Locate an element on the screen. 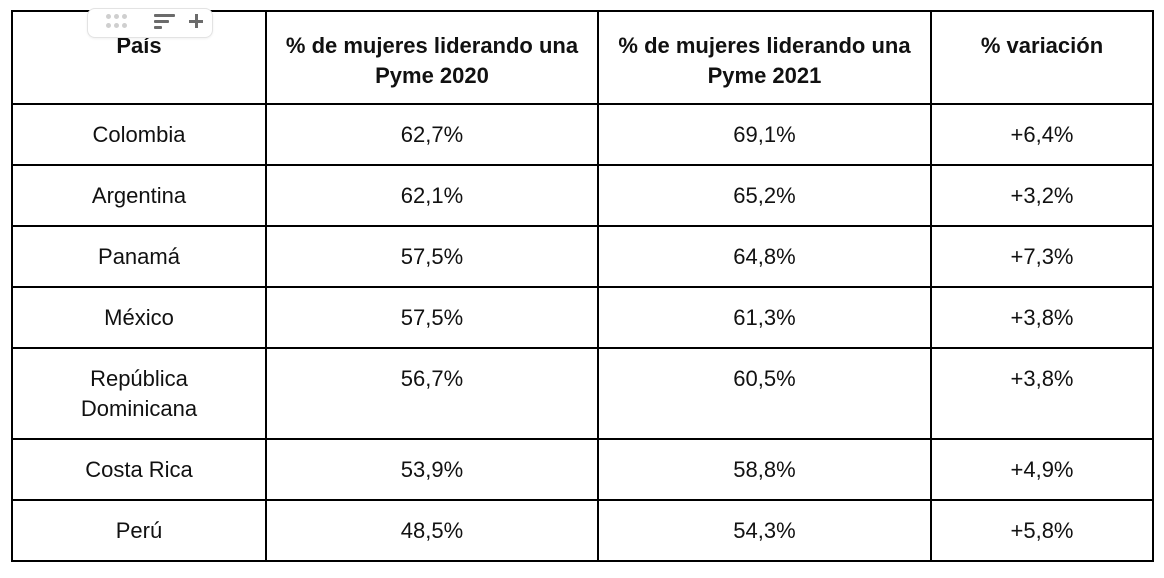 This screenshot has width=1164, height=578. cell-pct-2021: 64,8% is located at coordinates (764, 256).